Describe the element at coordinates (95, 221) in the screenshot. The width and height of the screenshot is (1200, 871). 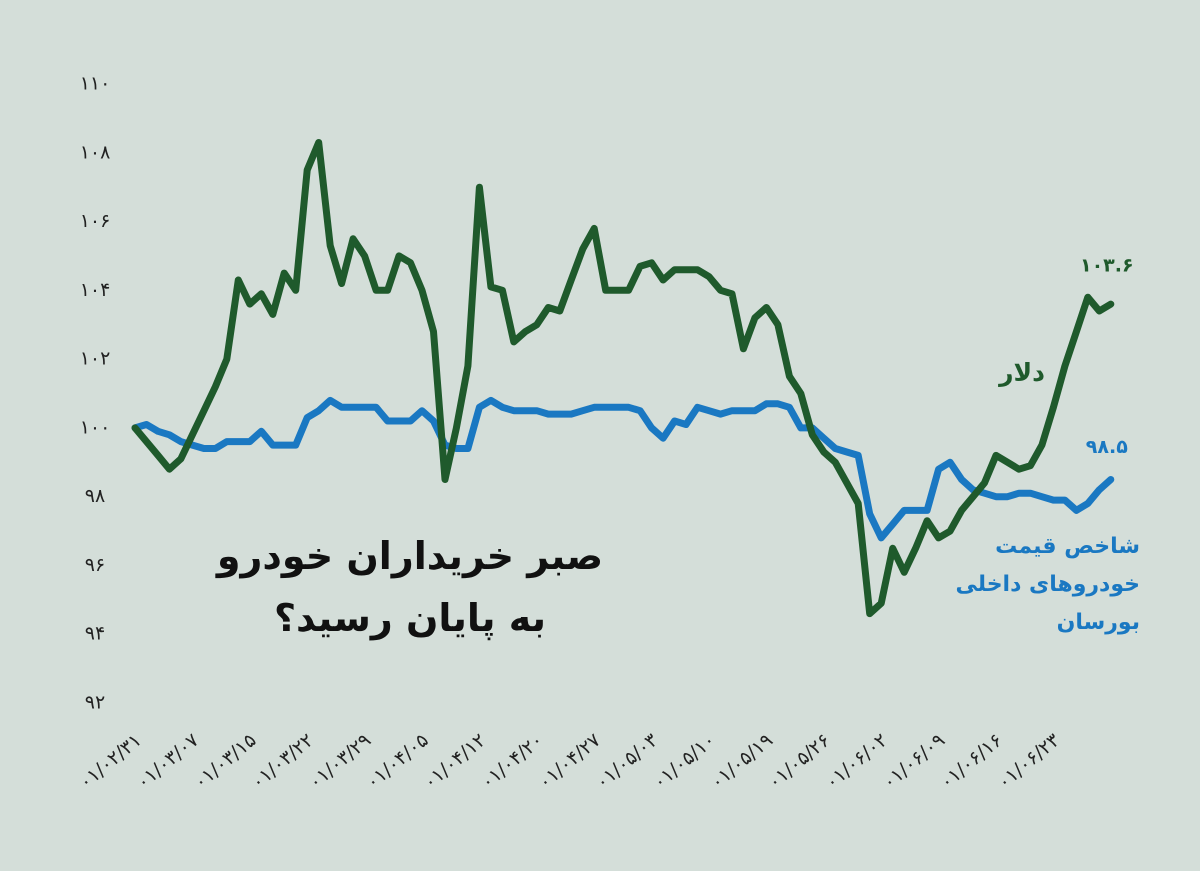
I see `y-tick-label: ۱۰۶` at that location.